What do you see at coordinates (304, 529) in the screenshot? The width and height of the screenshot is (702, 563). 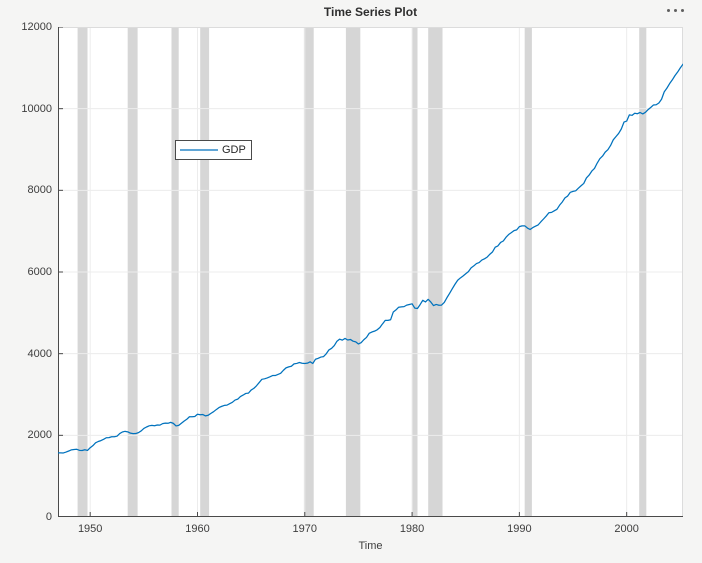 I see `x-tick-label: 1970` at bounding box center [304, 529].